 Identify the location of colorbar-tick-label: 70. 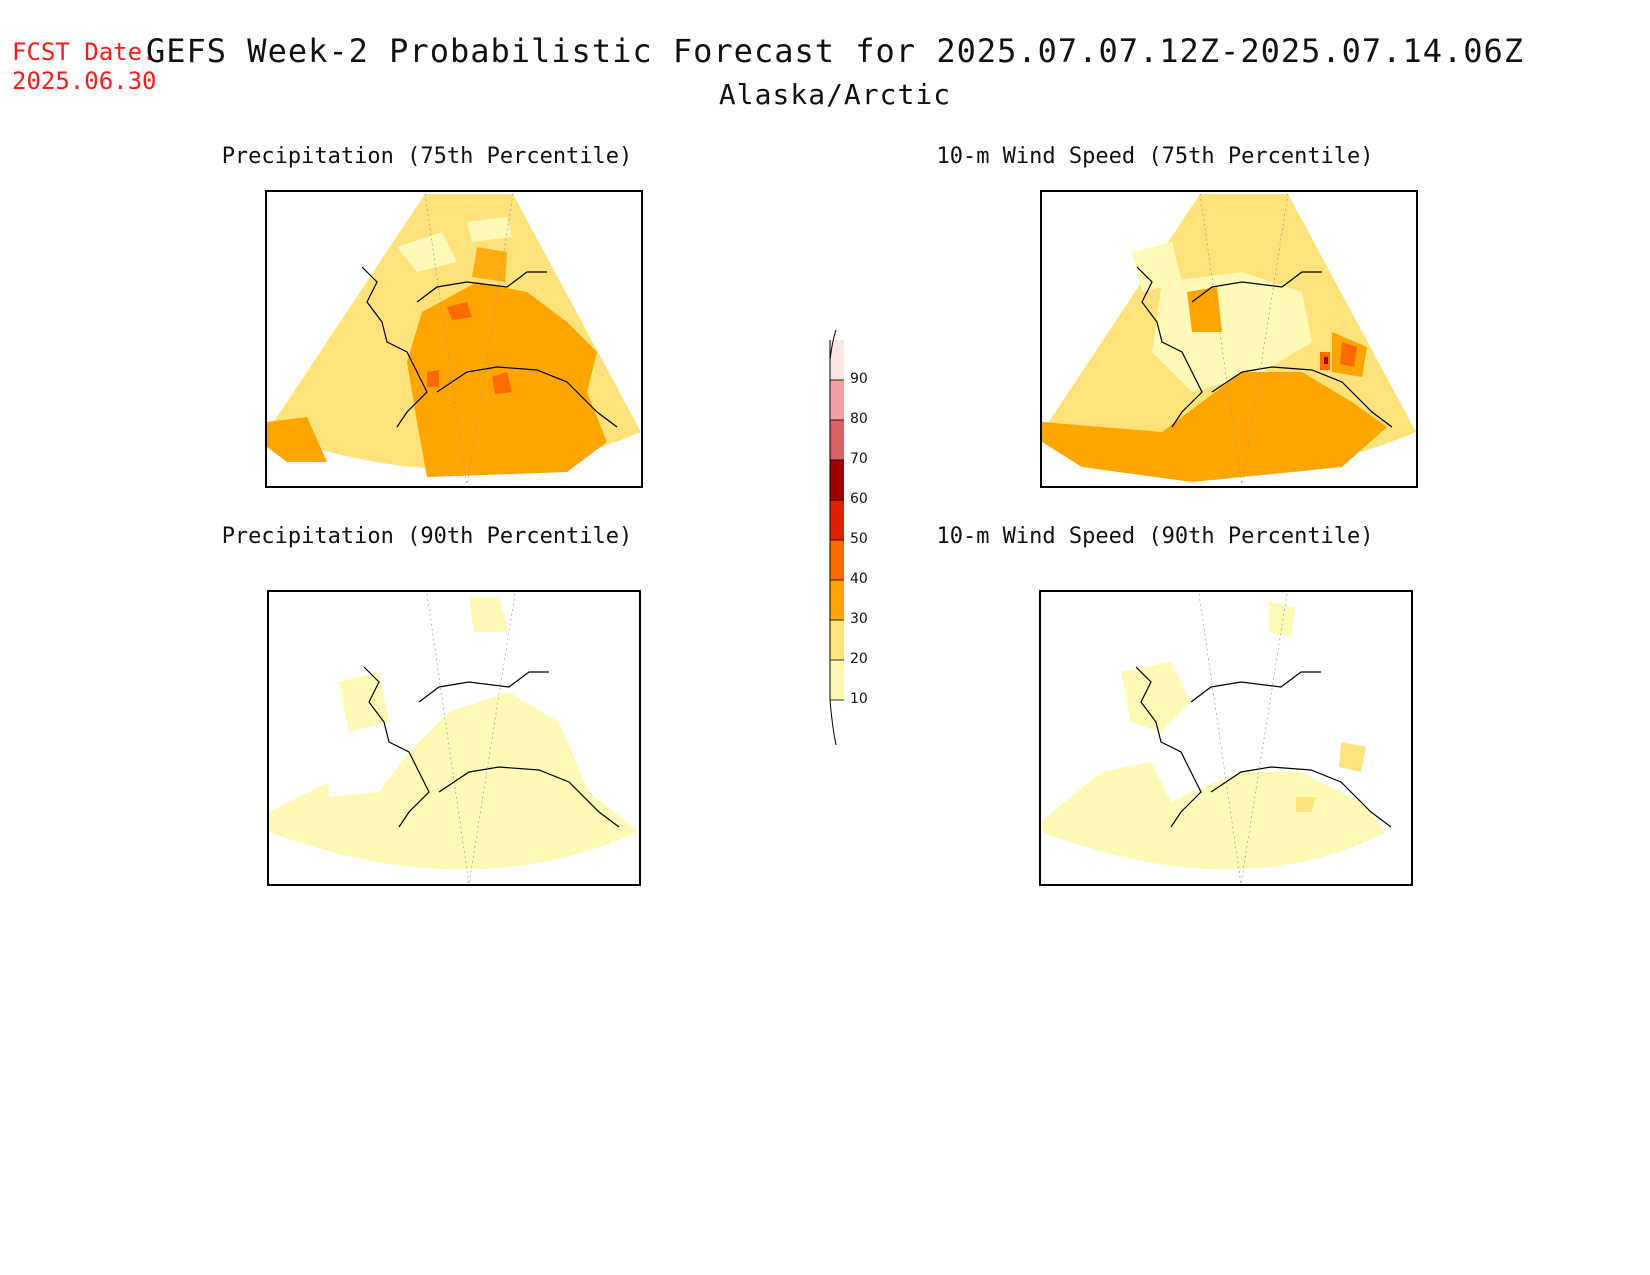
(859, 459).